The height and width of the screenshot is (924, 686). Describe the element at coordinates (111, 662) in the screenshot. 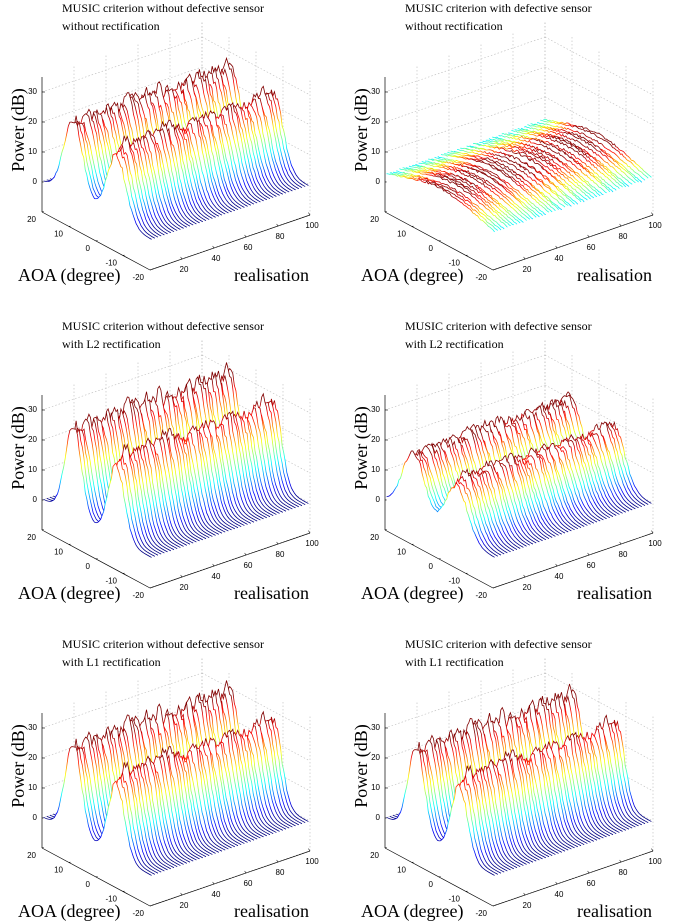

I see `panel-subtitle: with L1 rectification` at that location.